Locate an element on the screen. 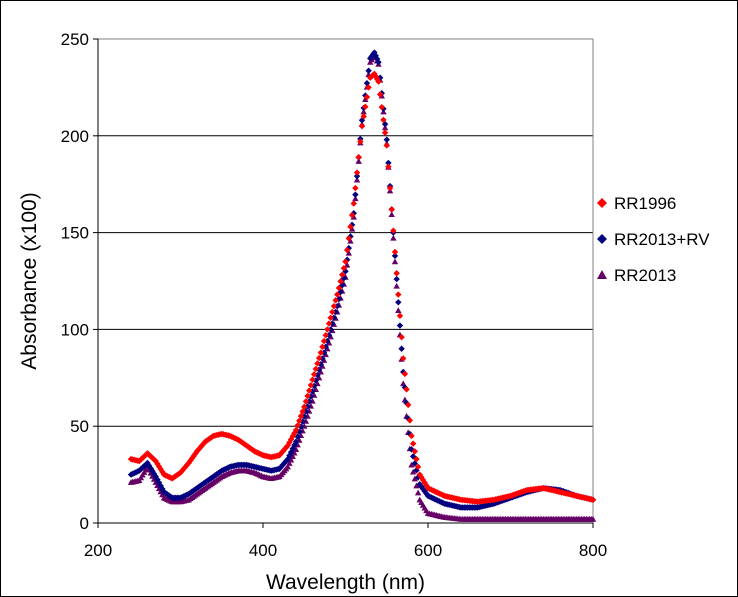 The width and height of the screenshot is (738, 597). x-tick-label: 200 is located at coordinates (98, 550).